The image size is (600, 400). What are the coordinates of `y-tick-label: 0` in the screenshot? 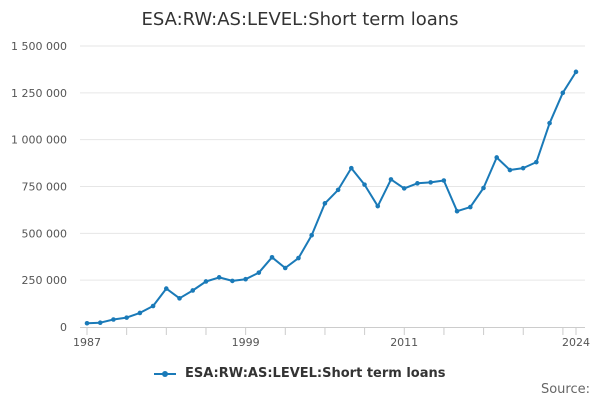 It's located at (63, 327).